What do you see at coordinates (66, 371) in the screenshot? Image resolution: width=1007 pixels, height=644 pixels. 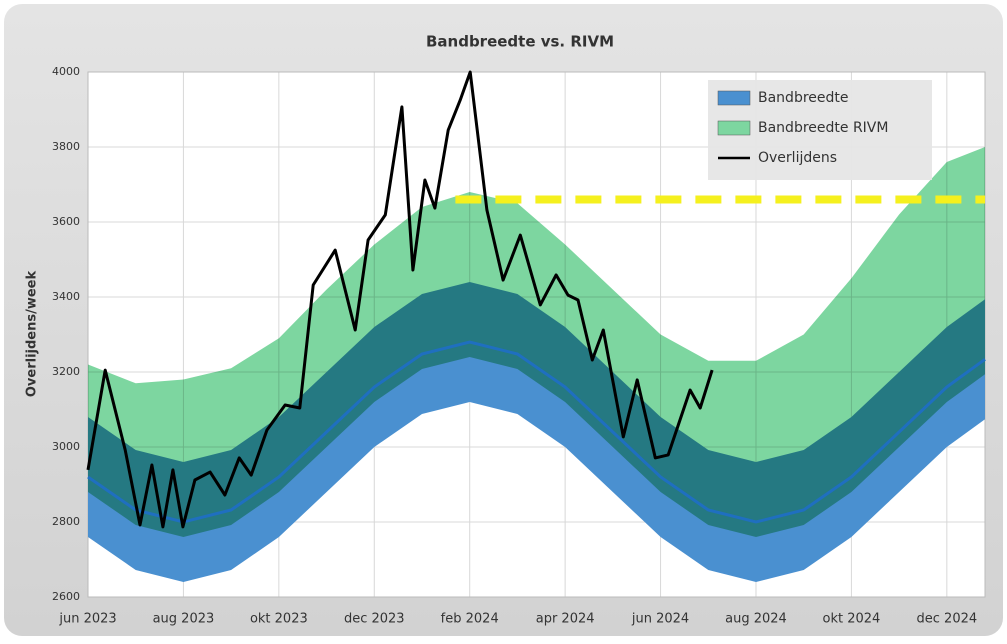 I see `y-tick-label: 3200` at bounding box center [66, 371].